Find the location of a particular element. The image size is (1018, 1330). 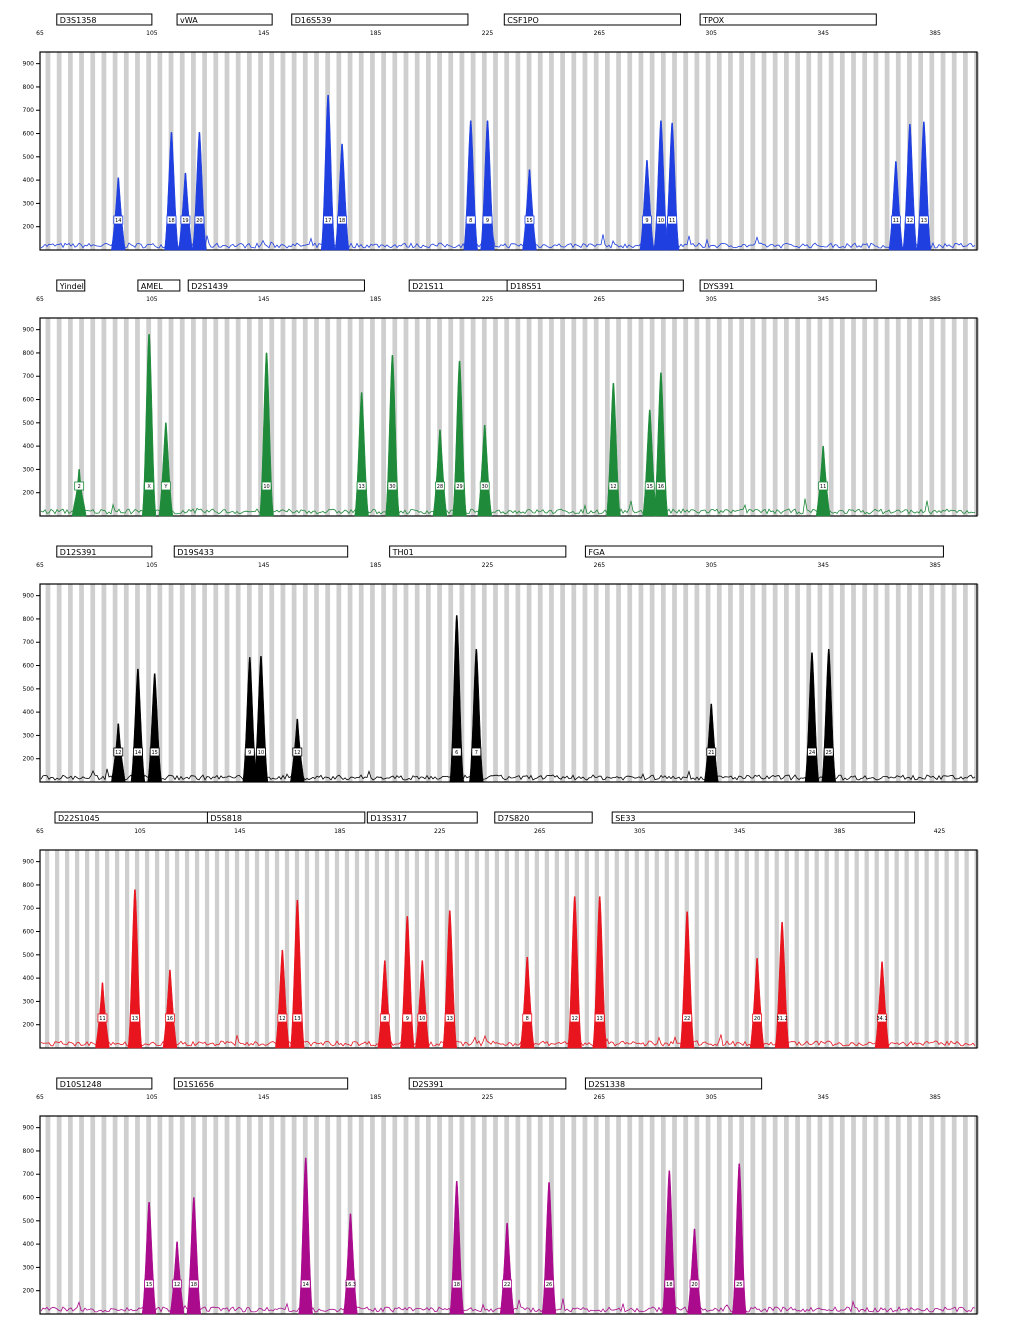

allele-label: 18 is located at coordinates (669, 1285).